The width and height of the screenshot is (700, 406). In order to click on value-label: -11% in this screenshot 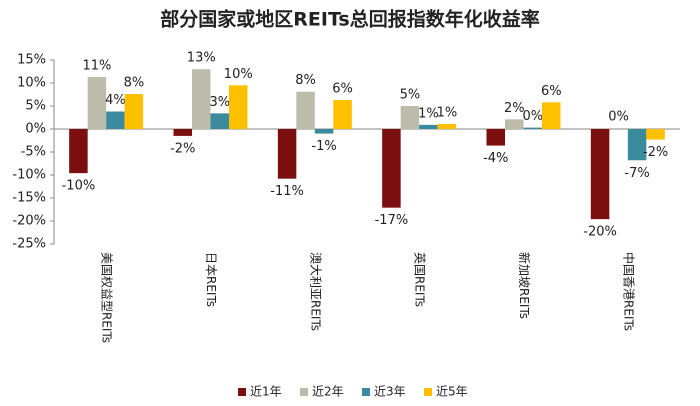, I will do `click(287, 191)`.